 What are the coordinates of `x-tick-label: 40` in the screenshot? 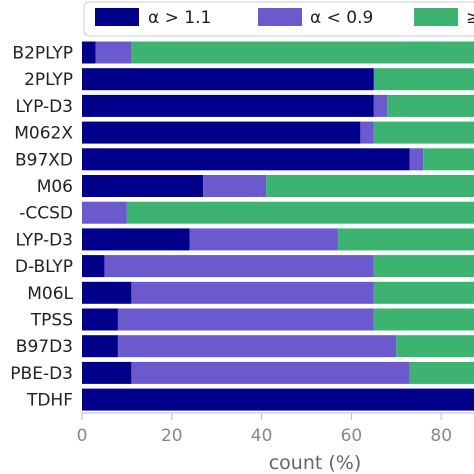 It's located at (262, 436).